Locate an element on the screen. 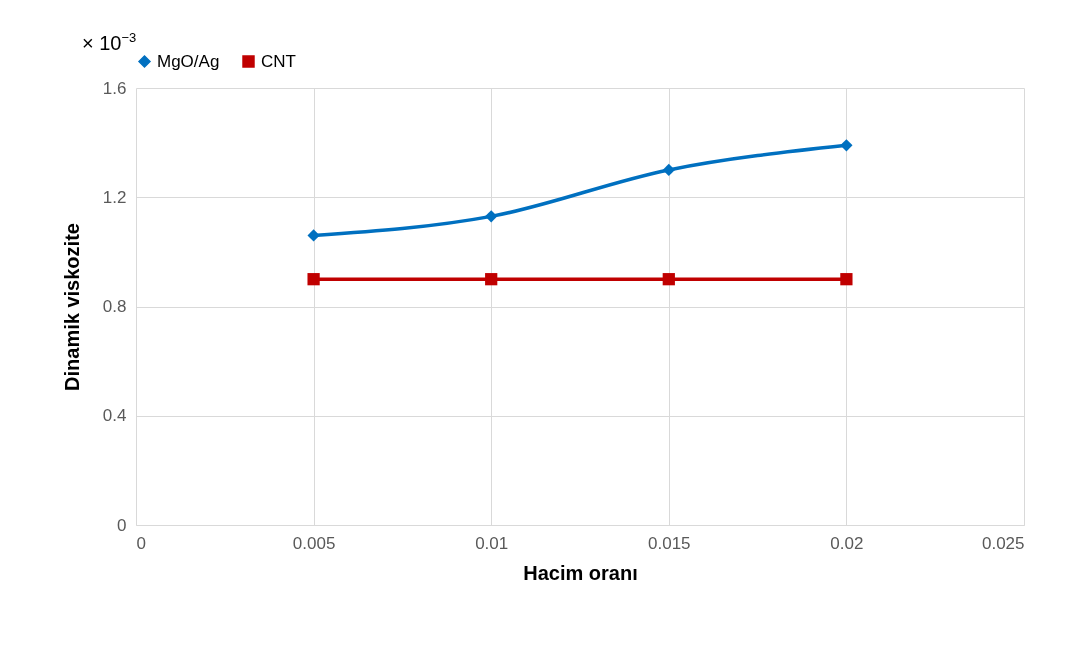 This screenshot has height=653, width=1084. y-tick-label: 0.8 is located at coordinates (114, 306).